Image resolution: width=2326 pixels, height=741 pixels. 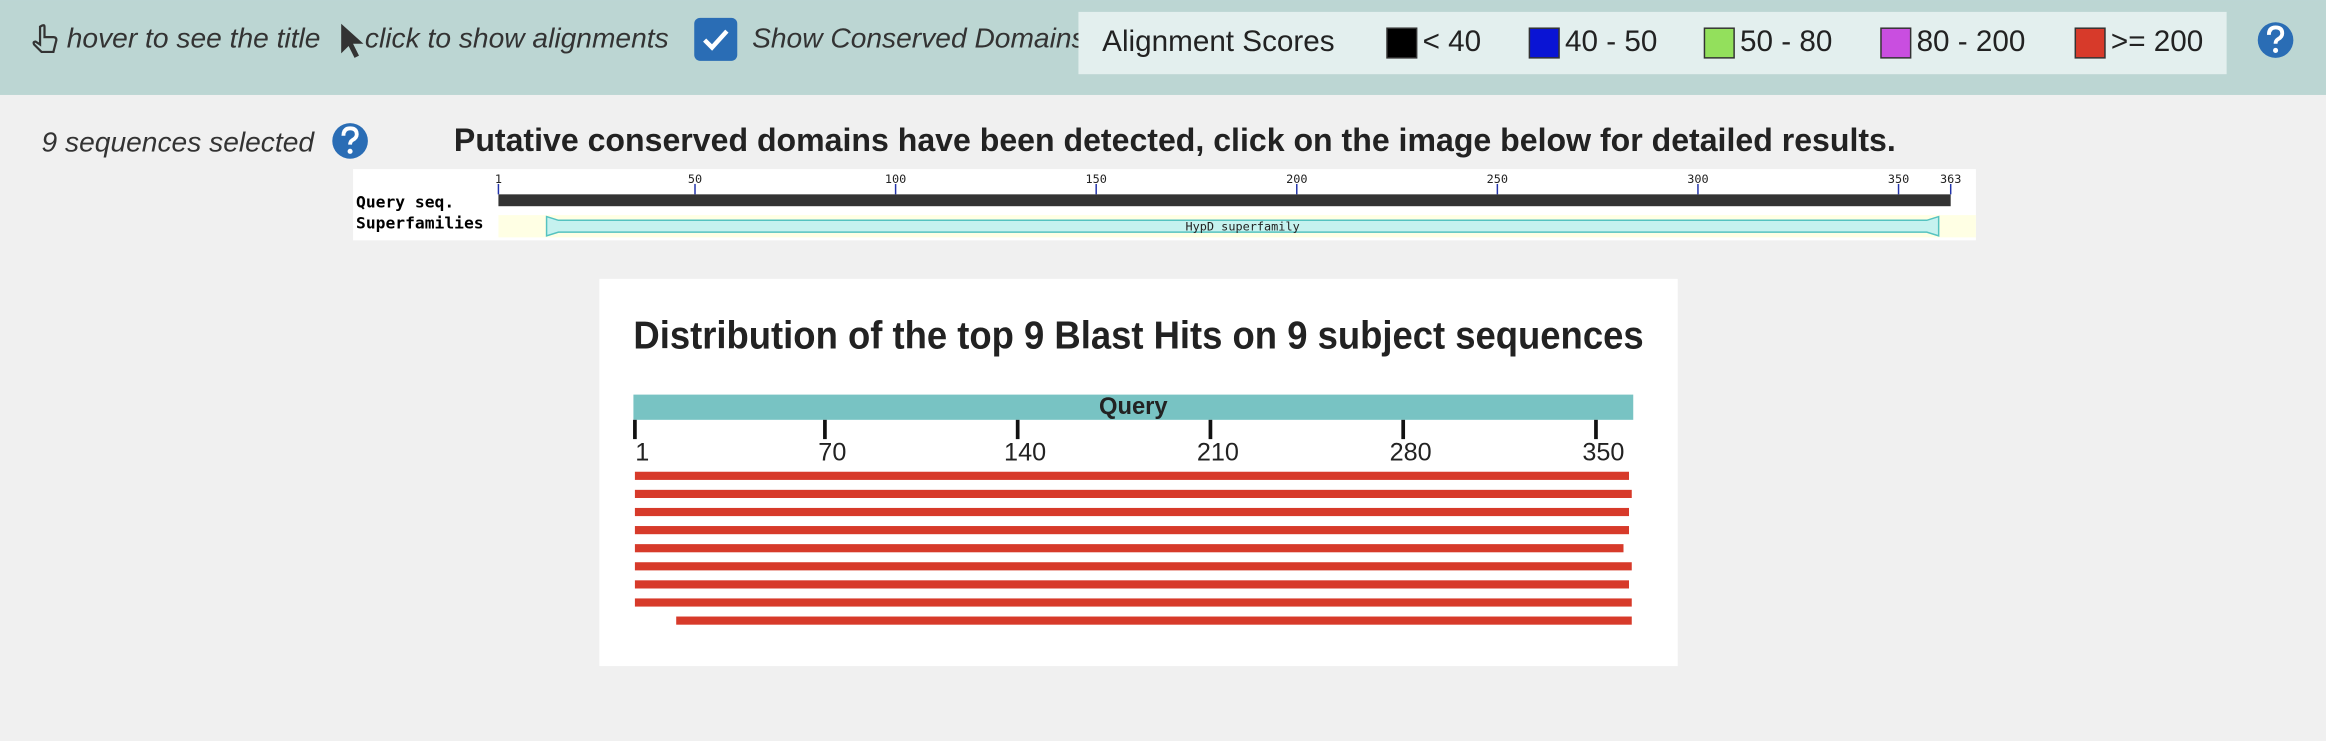 What do you see at coordinates (194, 38) in the screenshot?
I see `hover-hint: hover to see the title` at bounding box center [194, 38].